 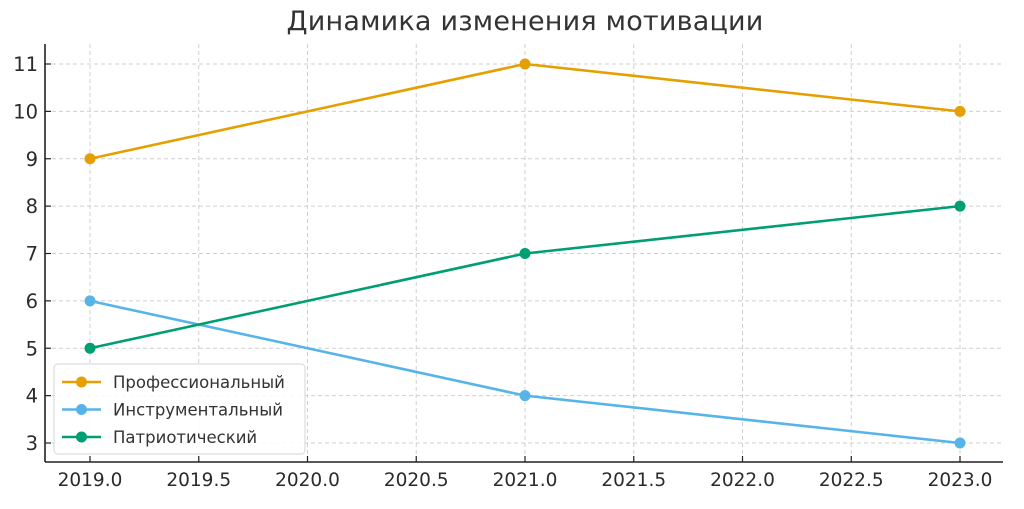 I want to click on legend-item: Профессиональный, so click(x=173, y=382).